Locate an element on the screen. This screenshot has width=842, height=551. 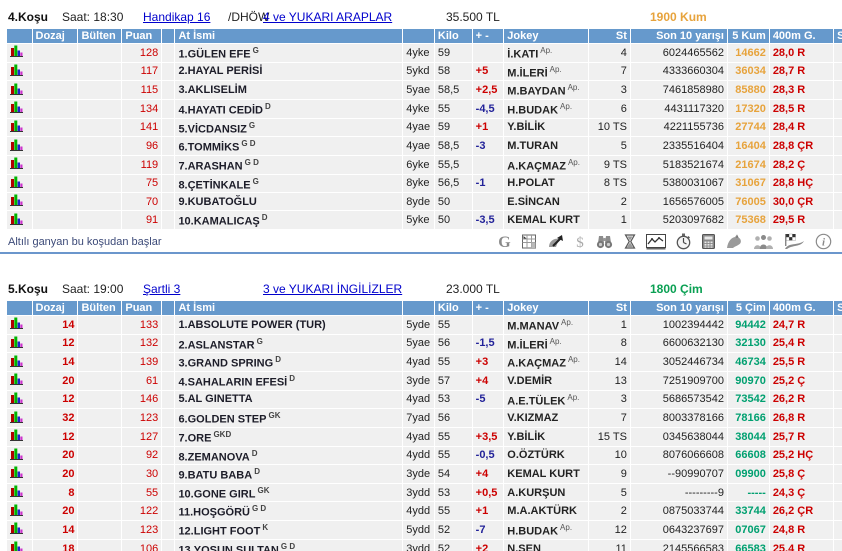
column-header-kilo: Kilo is located at coordinates (453, 307).